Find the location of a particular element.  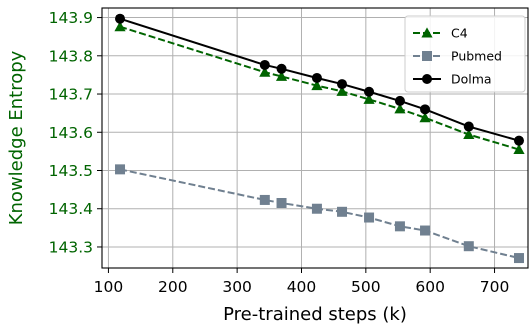

y-tick-label: 143.8 is located at coordinates (71, 56).